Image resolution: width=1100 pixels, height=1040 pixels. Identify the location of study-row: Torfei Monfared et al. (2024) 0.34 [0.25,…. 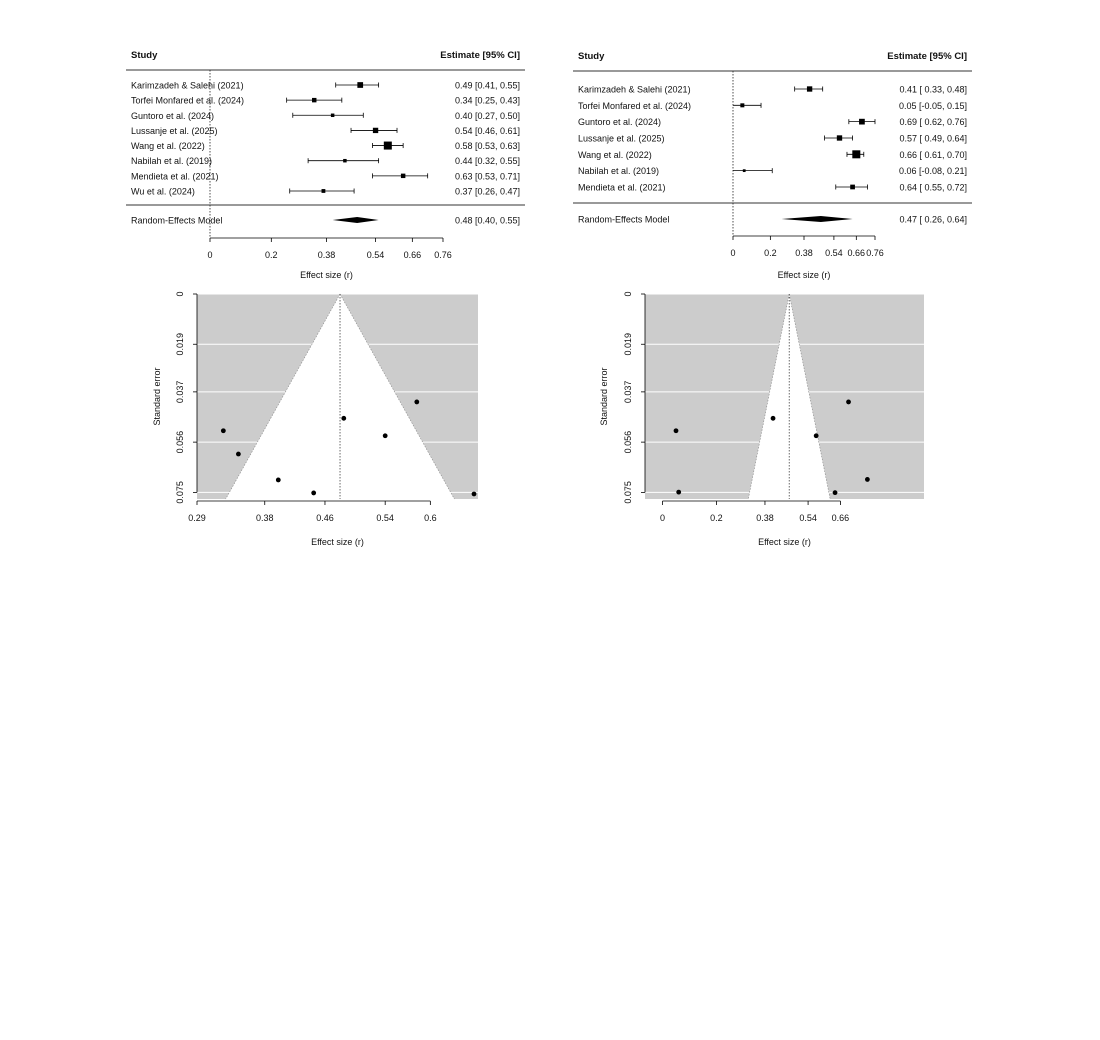
(325, 101).